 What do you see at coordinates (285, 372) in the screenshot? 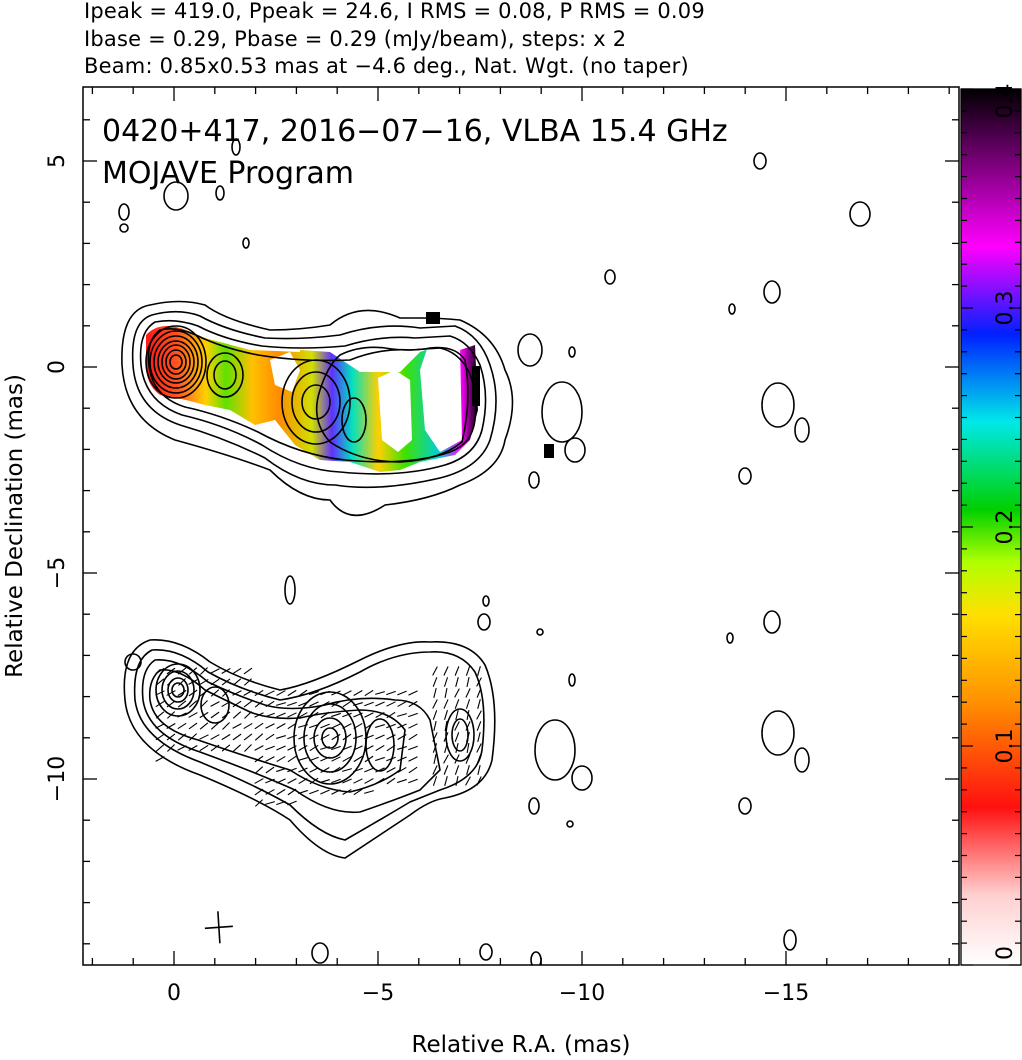
I see `polarization-gap` at bounding box center [285, 372].